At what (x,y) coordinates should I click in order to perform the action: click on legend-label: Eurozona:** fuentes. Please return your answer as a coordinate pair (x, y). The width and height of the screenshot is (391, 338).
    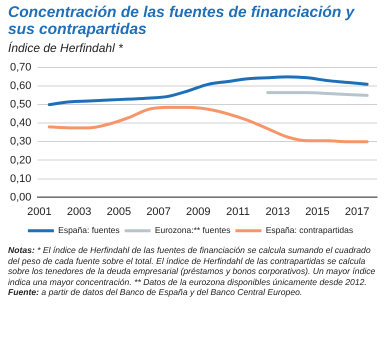
    Looking at the image, I should click on (192, 230).